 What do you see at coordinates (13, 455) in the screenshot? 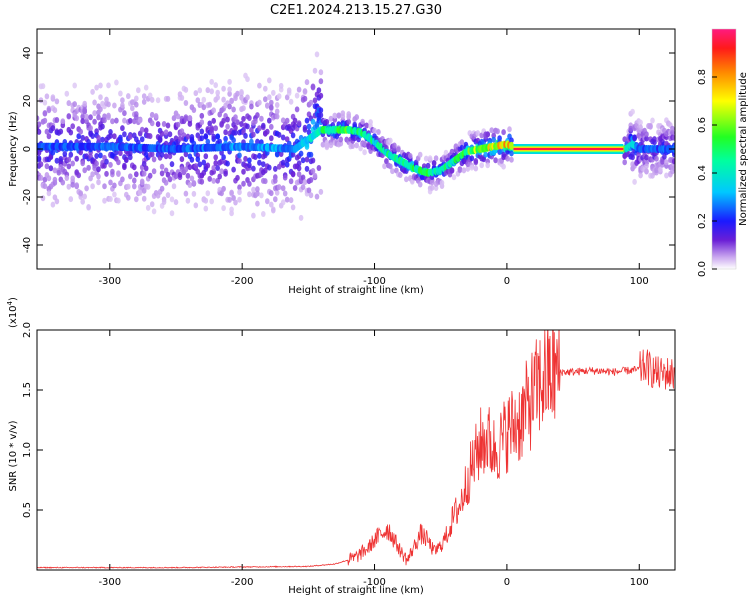
I see `snr-ylabel: SNR (10 * v/v)` at bounding box center [13, 455].